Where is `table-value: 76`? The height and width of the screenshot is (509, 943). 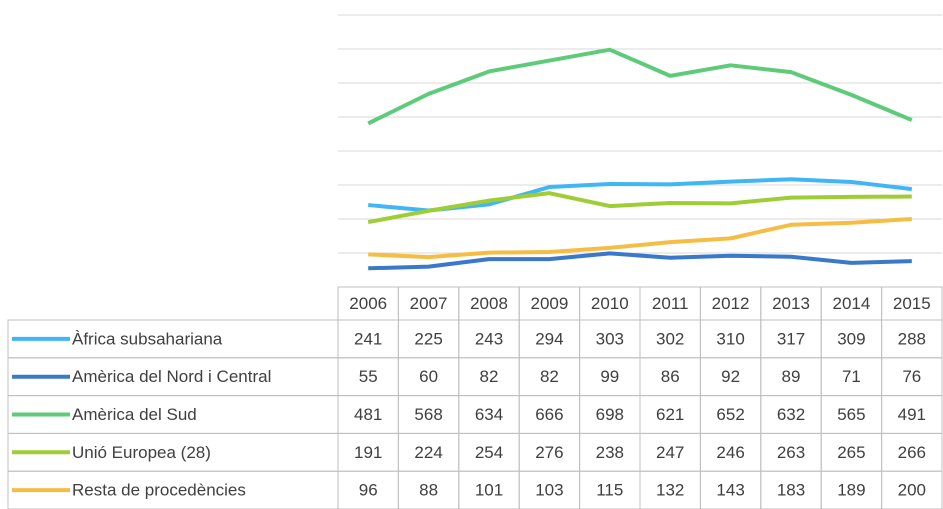 table-value: 76 is located at coordinates (911, 376).